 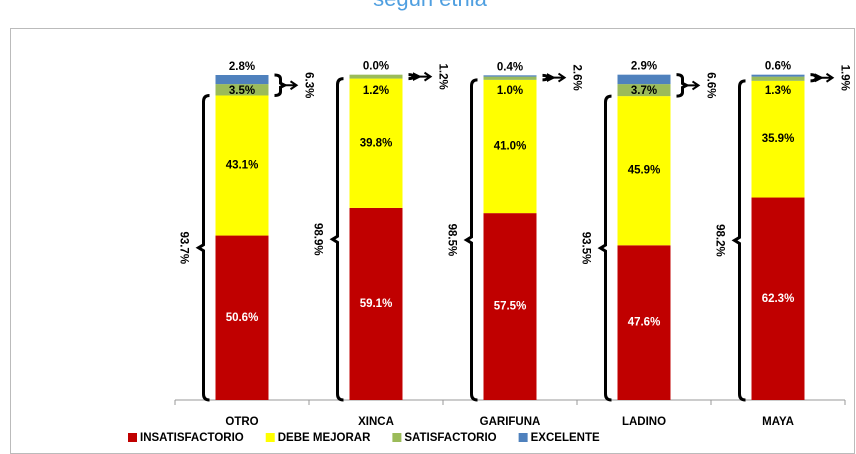 I want to click on value-label: 2.9%, so click(x=644, y=67).